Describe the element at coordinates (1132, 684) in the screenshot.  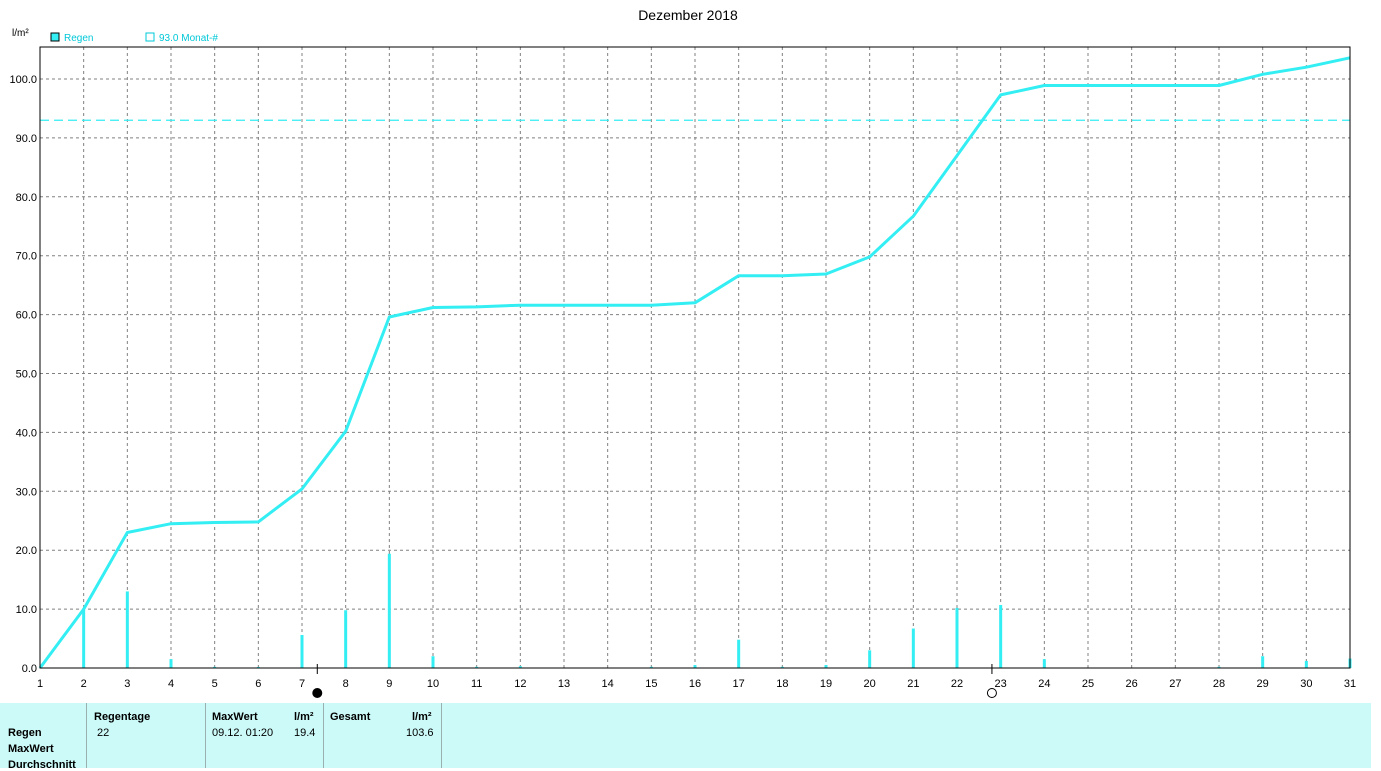
I see `x-tick-label: 26` at that location.